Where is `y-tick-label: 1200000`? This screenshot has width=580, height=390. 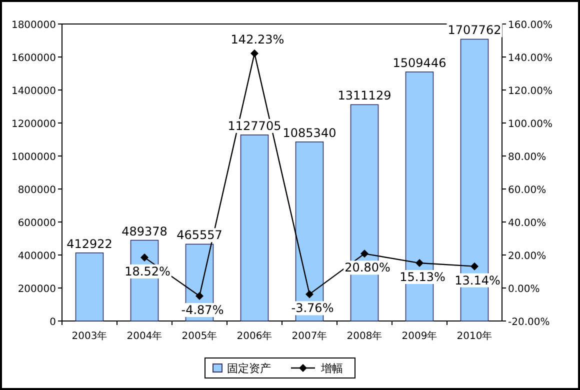 y-tick-label: 1200000 is located at coordinates (33, 124).